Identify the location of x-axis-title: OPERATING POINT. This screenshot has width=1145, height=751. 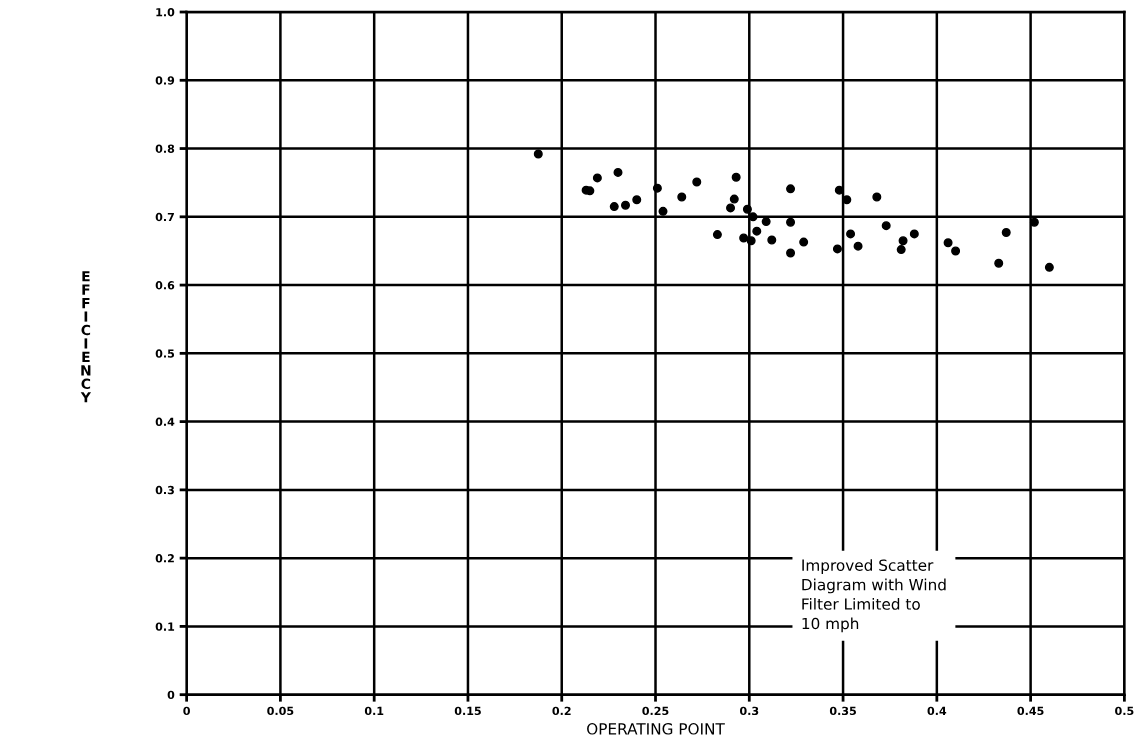
(656, 729).